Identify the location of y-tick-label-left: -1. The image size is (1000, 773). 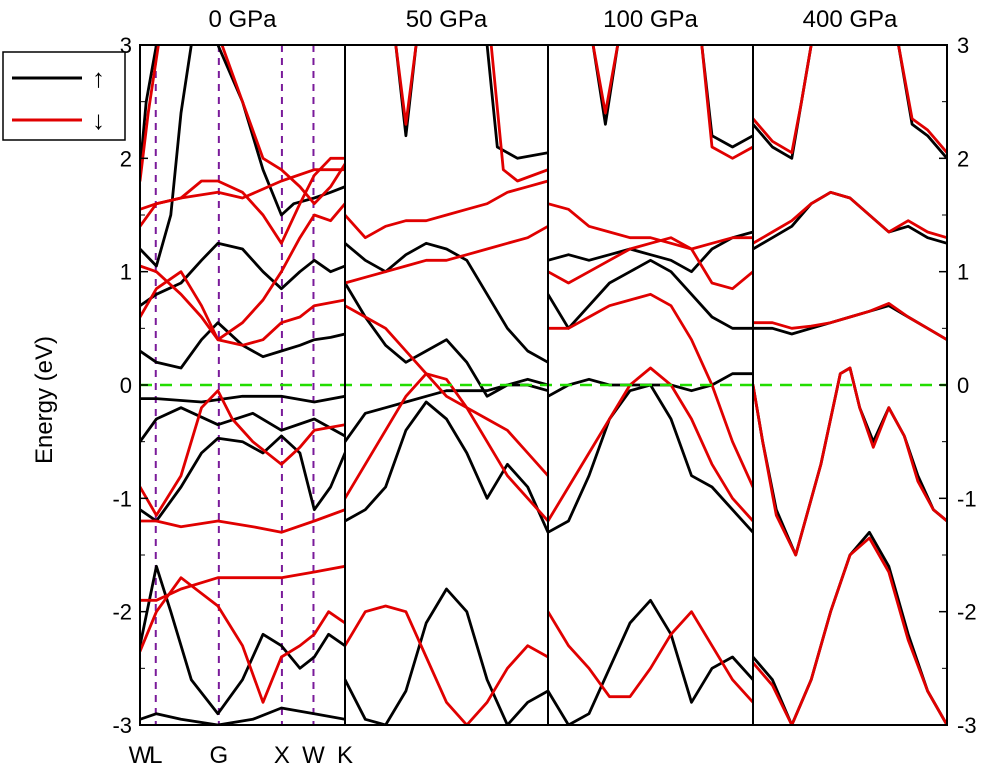
(122, 498).